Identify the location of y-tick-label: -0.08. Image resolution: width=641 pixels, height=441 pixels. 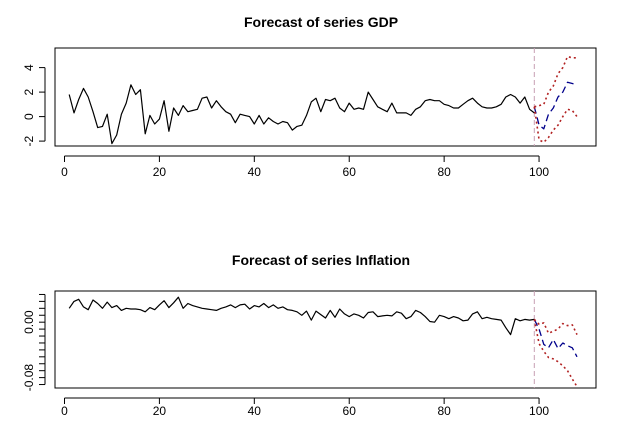
(29, 378).